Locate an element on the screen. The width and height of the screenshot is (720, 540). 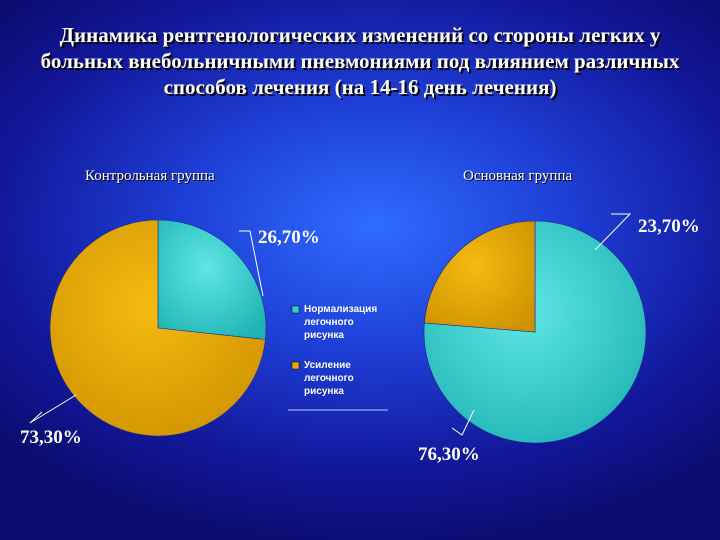
legend-label-2-line-1: Усиление is located at coordinates (327, 365).